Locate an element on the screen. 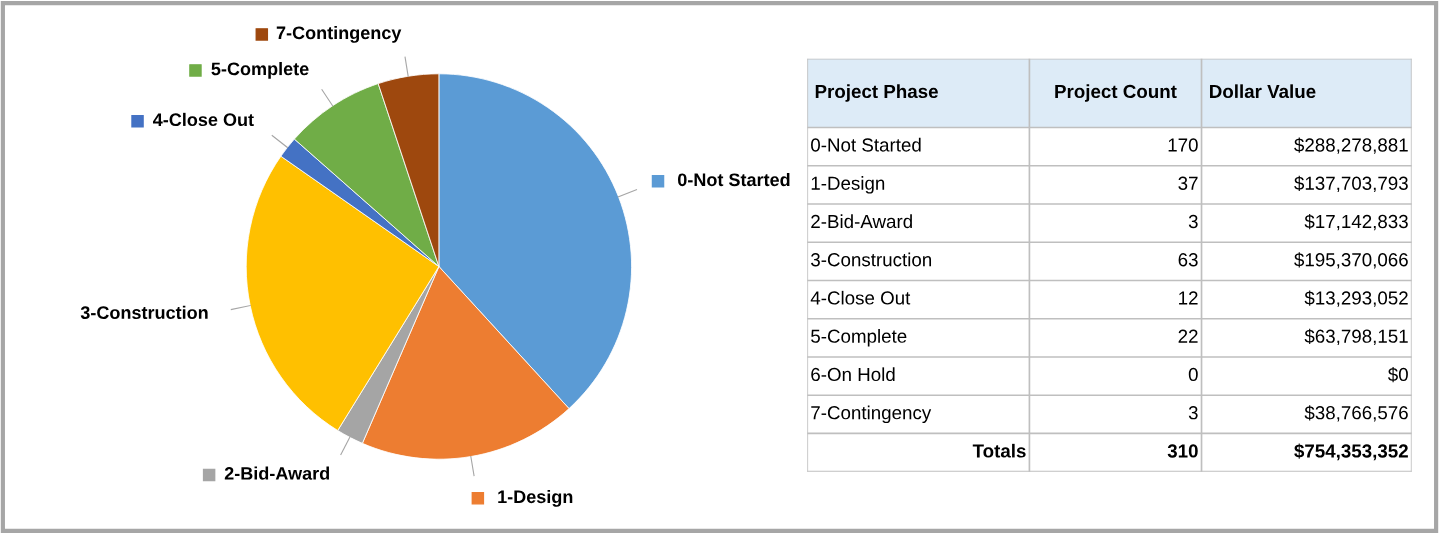 This screenshot has height=533, width=1439. data-label: $288,278,881 is located at coordinates (1351, 145).